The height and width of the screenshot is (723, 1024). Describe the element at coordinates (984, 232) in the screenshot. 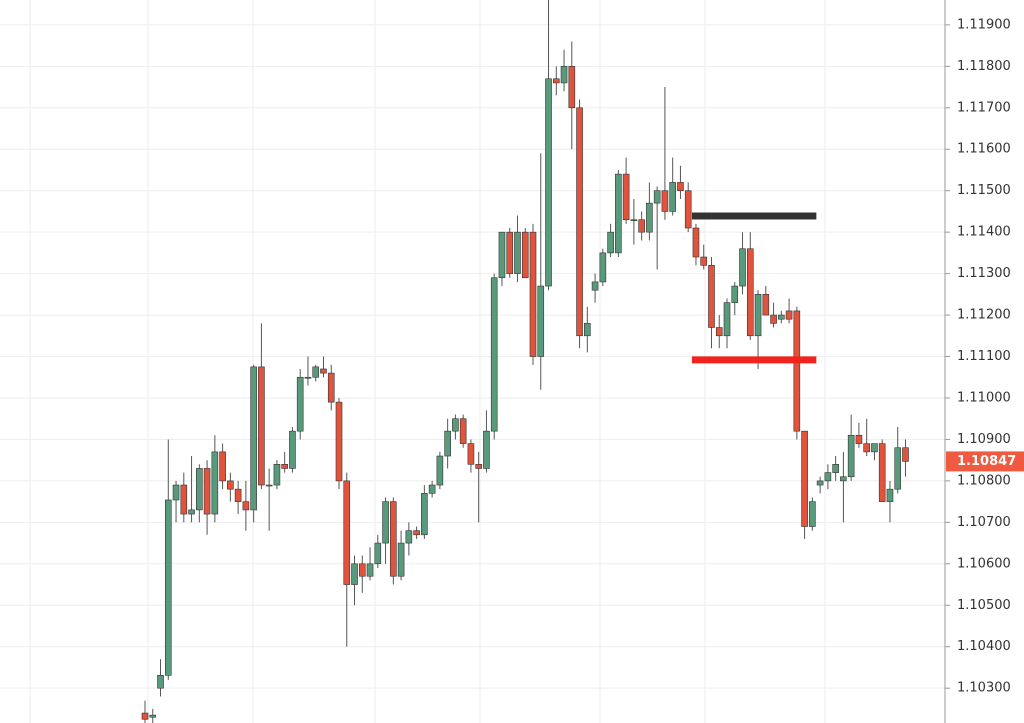

I see `y-tick-label: 1.11400` at that location.